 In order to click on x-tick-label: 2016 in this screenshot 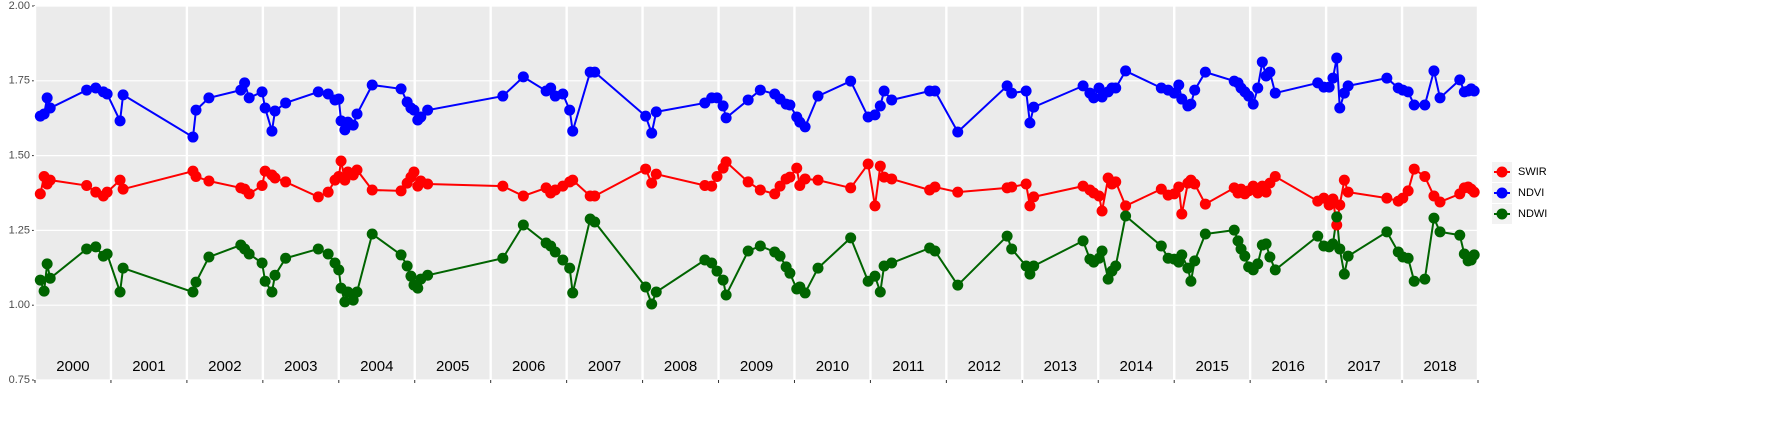, I will do `click(1287, 366)`.